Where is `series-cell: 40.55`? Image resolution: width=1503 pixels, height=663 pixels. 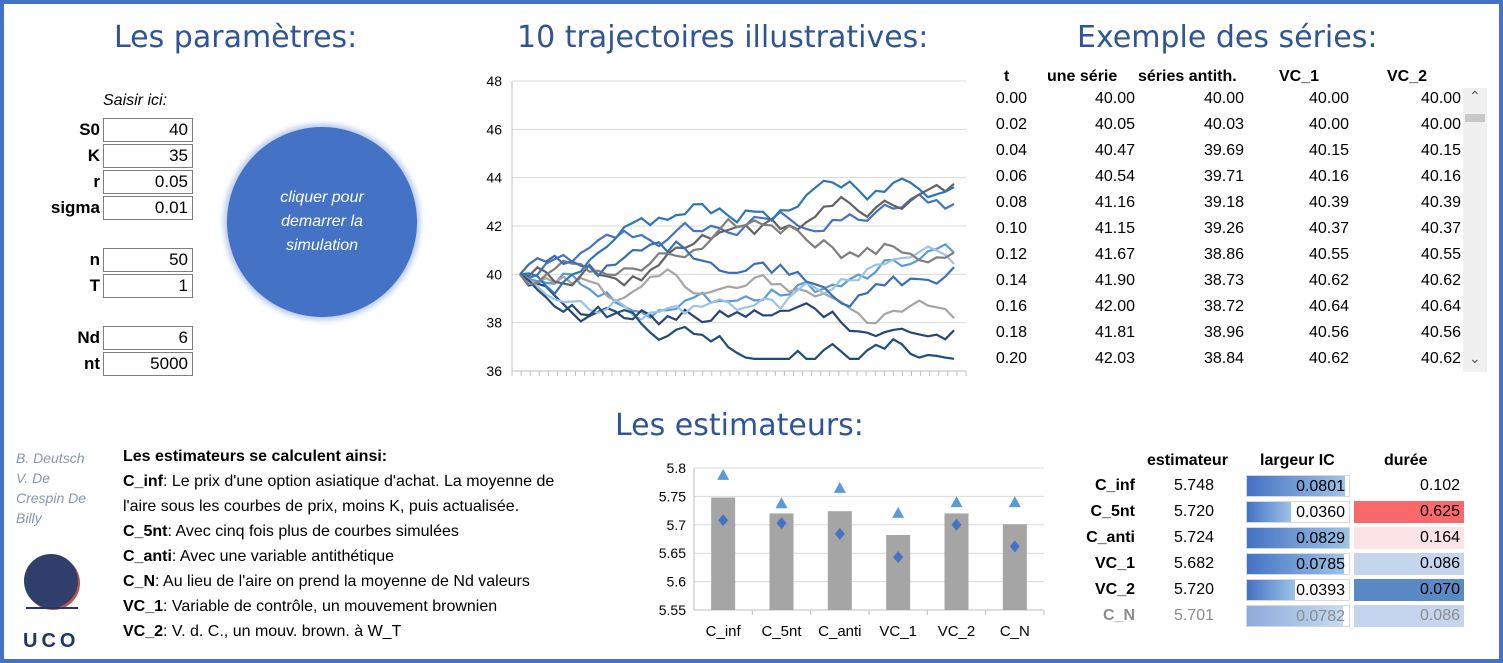
series-cell: 40.55 is located at coordinates (1328, 254).